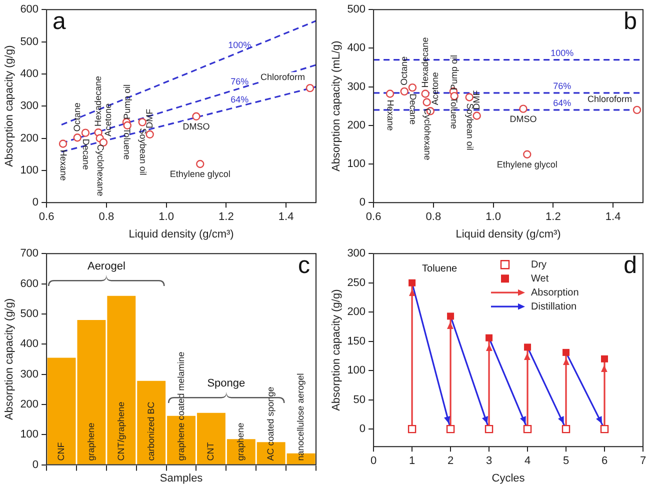 This screenshot has width=653, height=488. I want to click on legend-label: Dry, so click(539, 264).